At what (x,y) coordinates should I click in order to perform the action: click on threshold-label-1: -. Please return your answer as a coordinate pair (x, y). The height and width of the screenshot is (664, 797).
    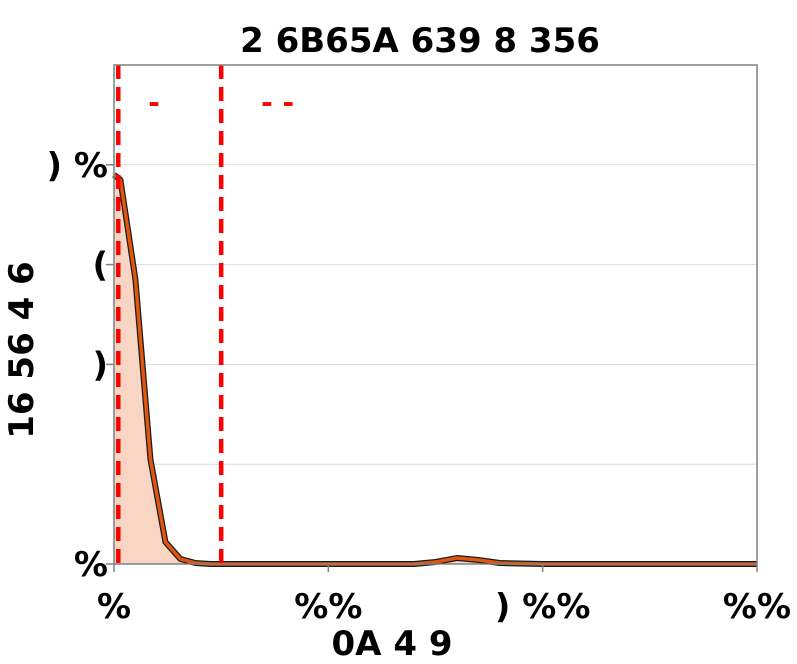
    Looking at the image, I should click on (154, 102).